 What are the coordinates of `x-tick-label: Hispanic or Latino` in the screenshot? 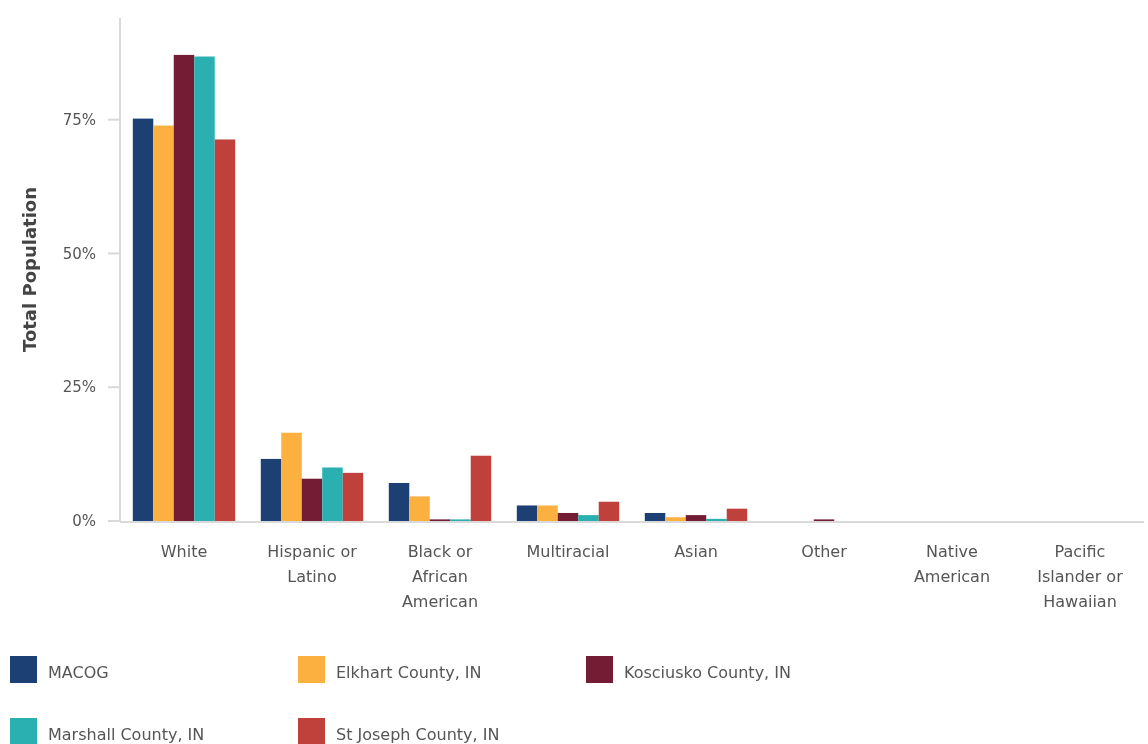 It's located at (312, 564).